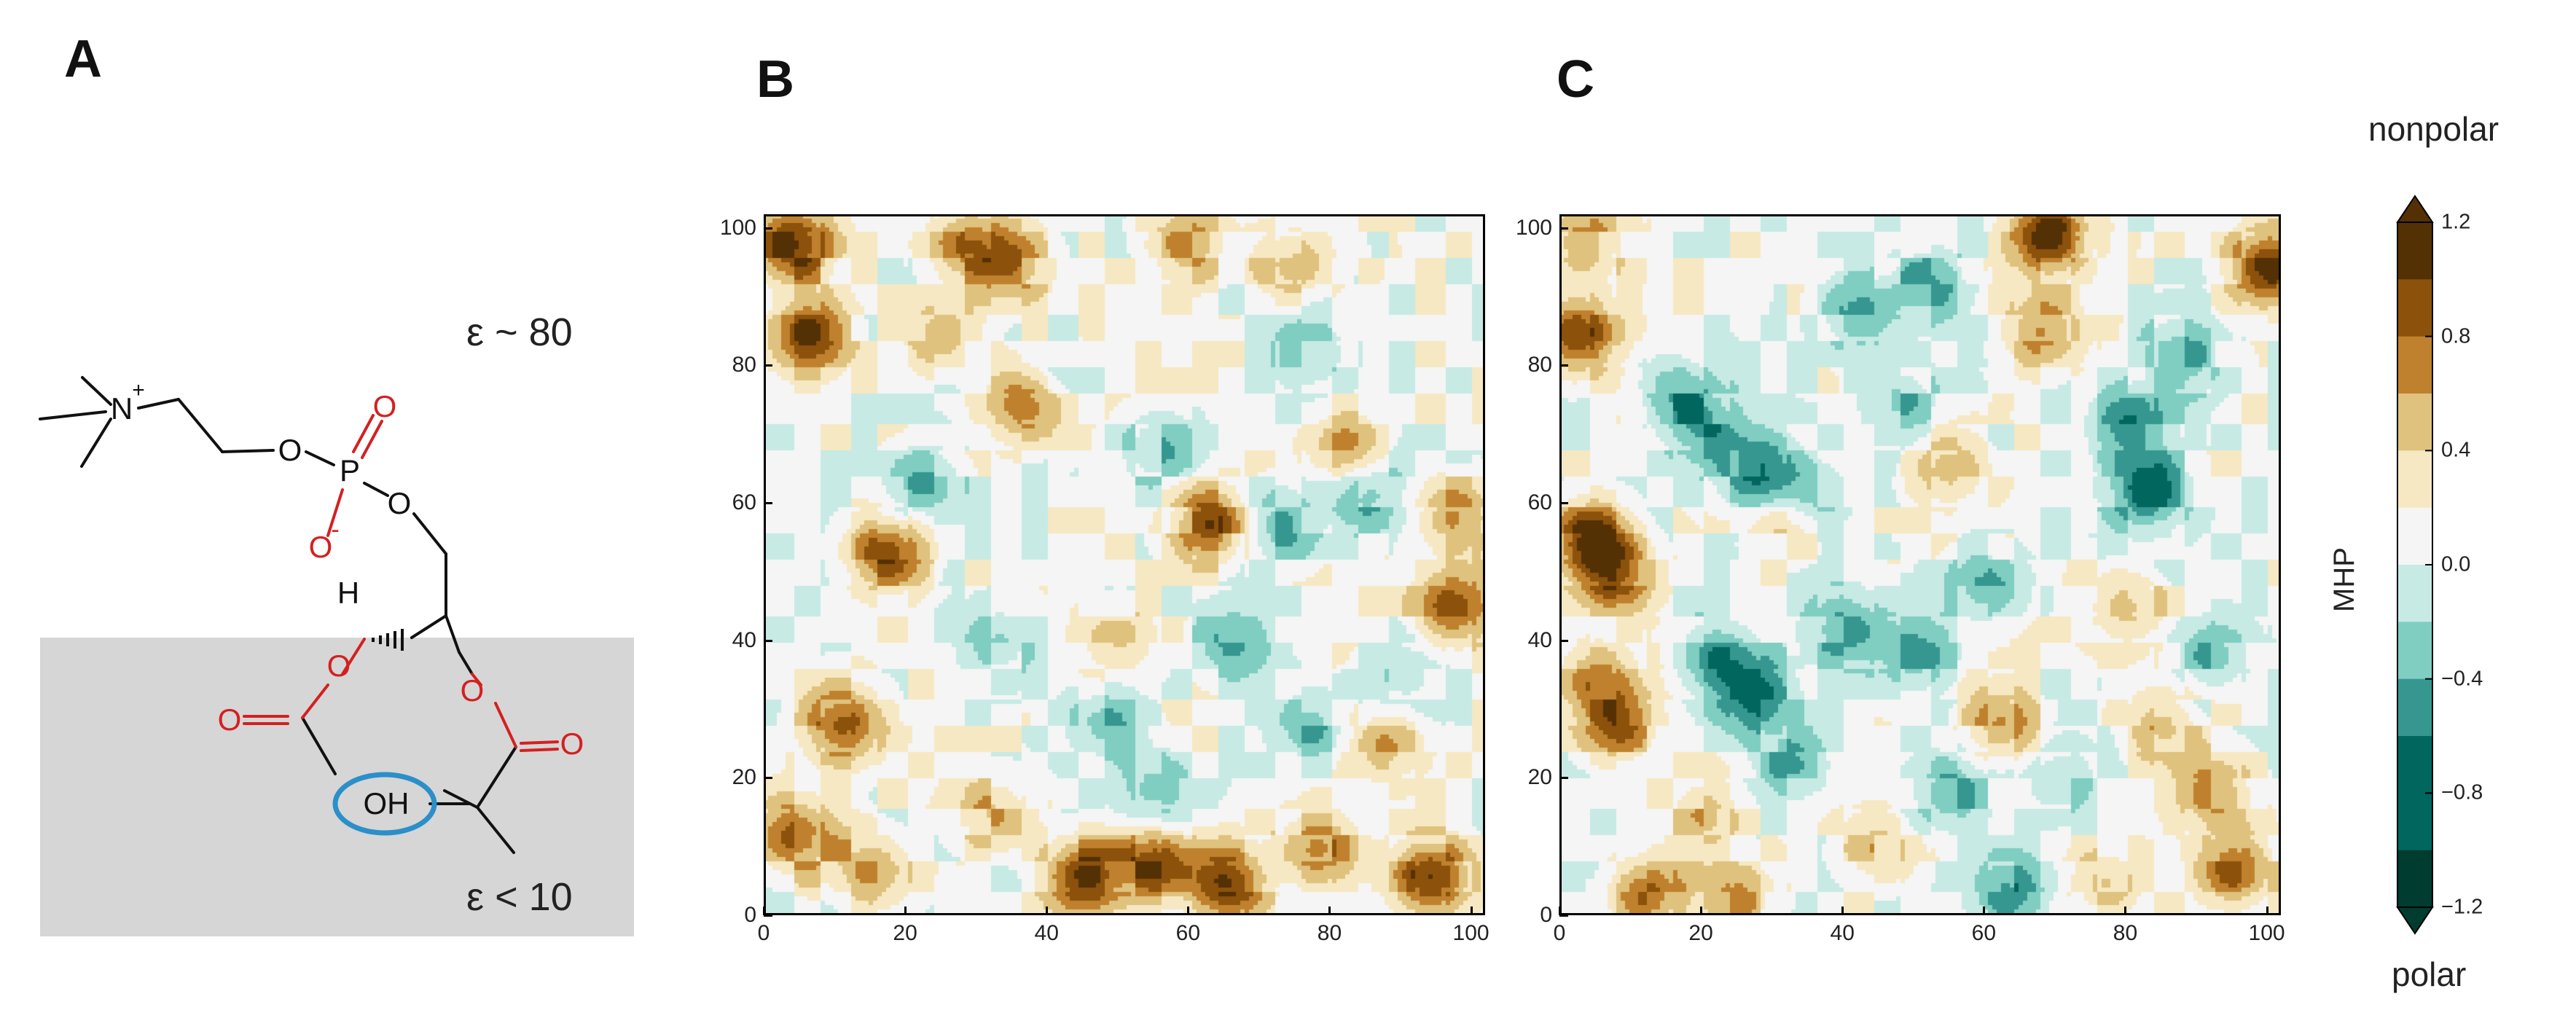 The height and width of the screenshot is (1018, 2576). Describe the element at coordinates (1700, 933) in the screenshot. I see `heatmap-c-x-tick-label: 20` at that location.